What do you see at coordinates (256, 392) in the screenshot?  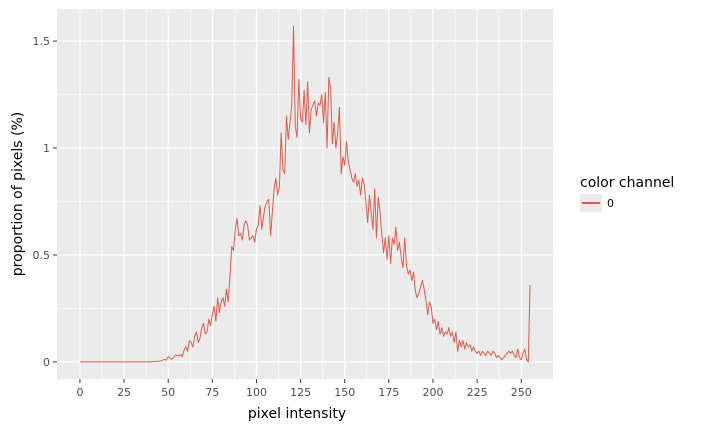 I see `x-tick-label: 100` at bounding box center [256, 392].